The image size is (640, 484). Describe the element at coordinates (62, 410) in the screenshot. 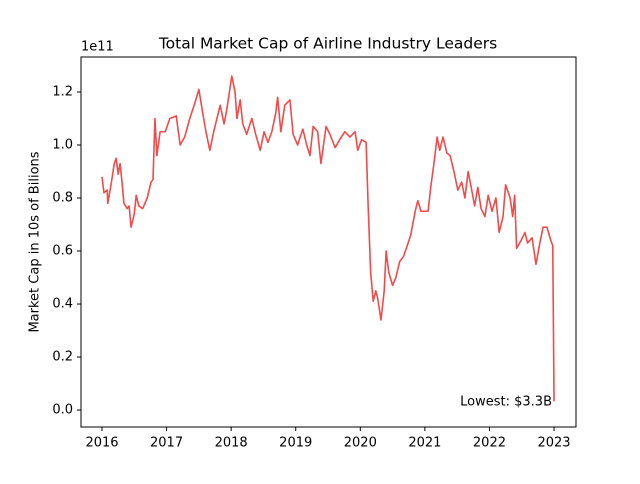

I see `y-tick-label: 0.0` at that location.